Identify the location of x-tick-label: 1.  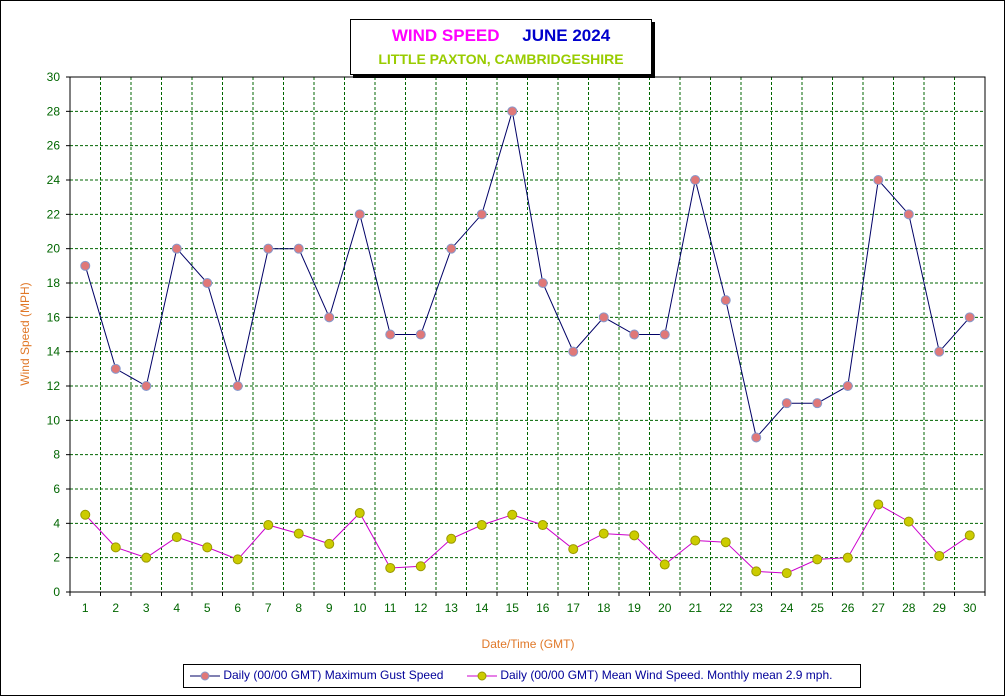
(85, 608).